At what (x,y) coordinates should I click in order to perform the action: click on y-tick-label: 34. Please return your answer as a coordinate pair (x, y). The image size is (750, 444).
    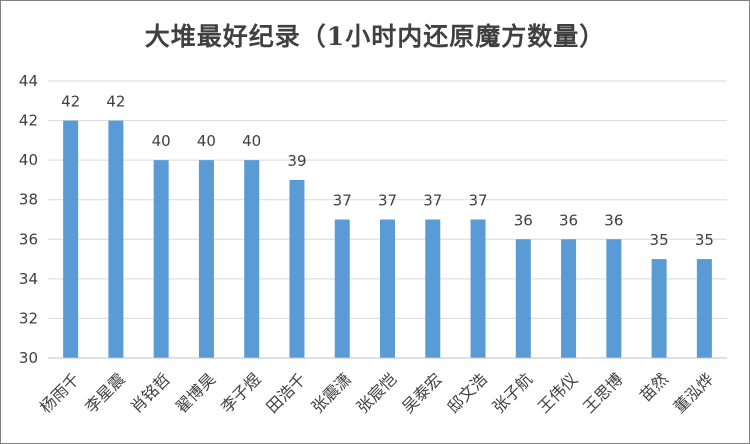
    Looking at the image, I should click on (28, 279).